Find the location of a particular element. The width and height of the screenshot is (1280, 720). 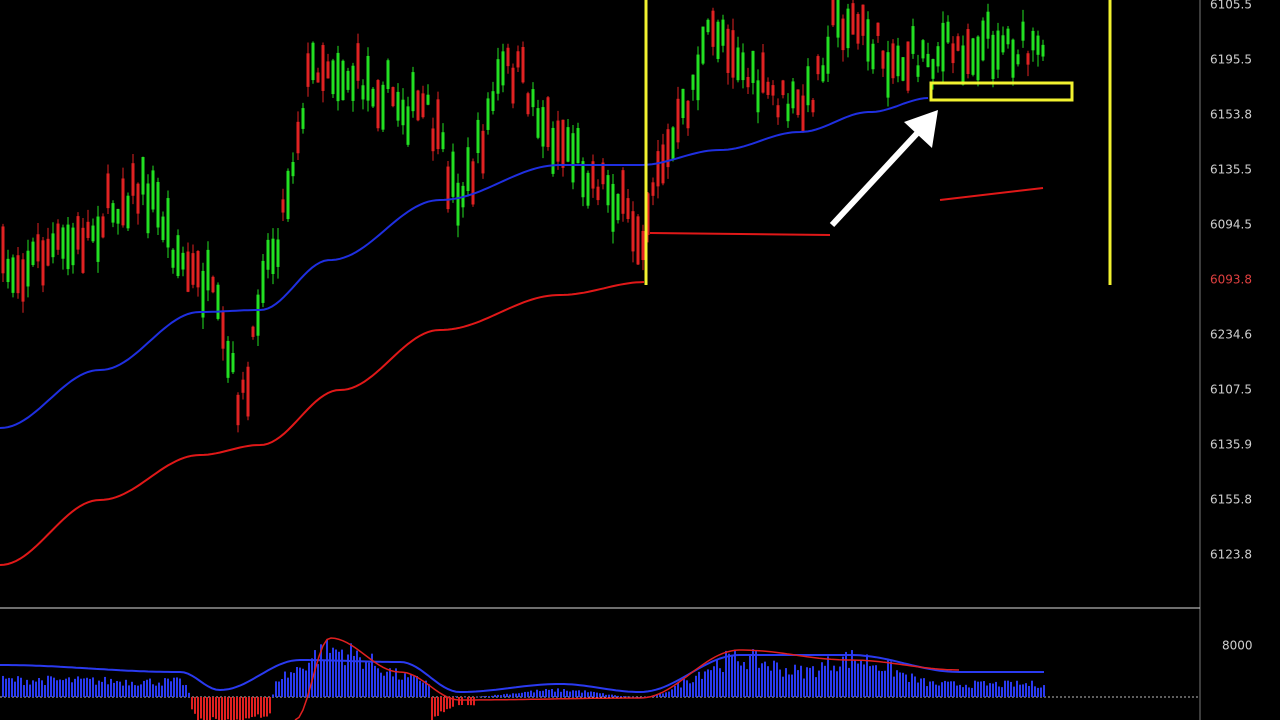

arrow is located at coordinates (883, 169).